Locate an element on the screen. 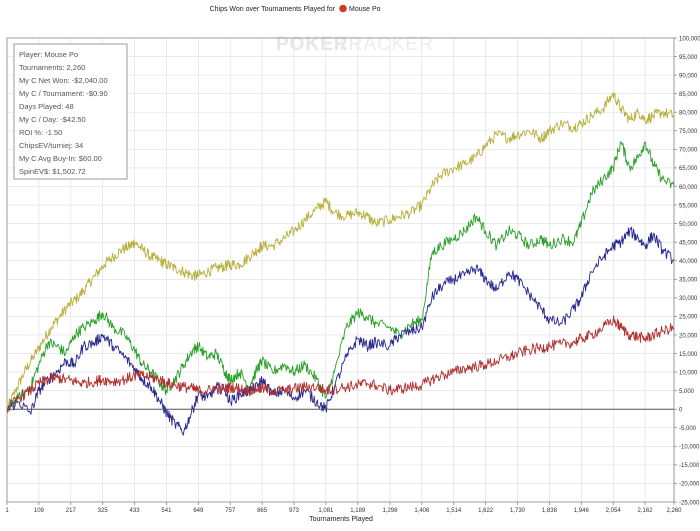  y-tick-label: 70,000 is located at coordinates (688, 151).